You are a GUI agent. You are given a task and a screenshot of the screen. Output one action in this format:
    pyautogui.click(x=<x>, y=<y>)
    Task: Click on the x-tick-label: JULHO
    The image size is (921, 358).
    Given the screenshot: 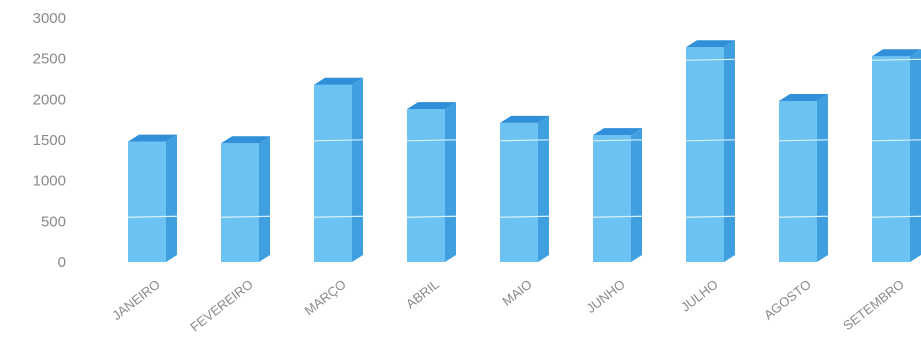 What is the action you would take?
    pyautogui.click(x=699, y=296)
    